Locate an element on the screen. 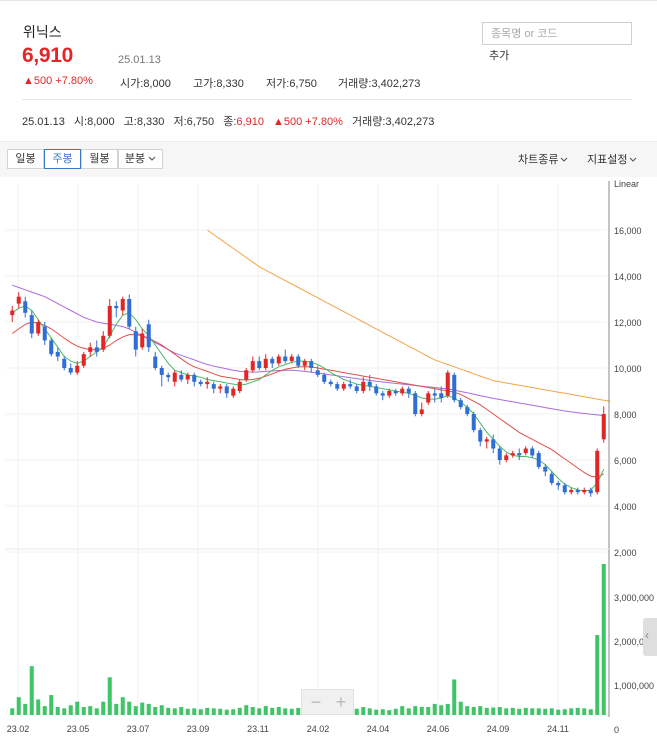 This screenshot has height=741, width=657. zoom-in-button: + is located at coordinates (341, 702).